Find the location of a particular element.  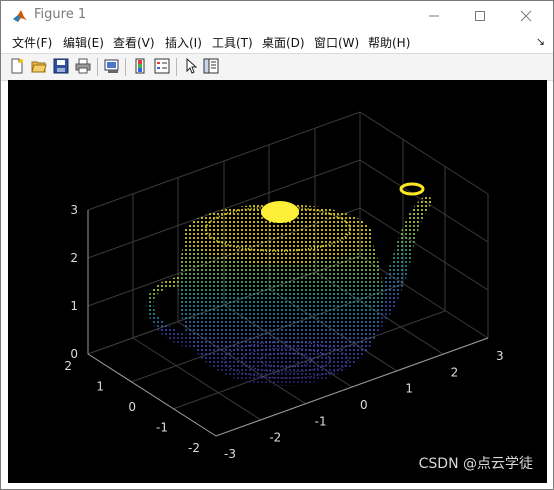

window-title: Figure 1 is located at coordinates (60, 14).